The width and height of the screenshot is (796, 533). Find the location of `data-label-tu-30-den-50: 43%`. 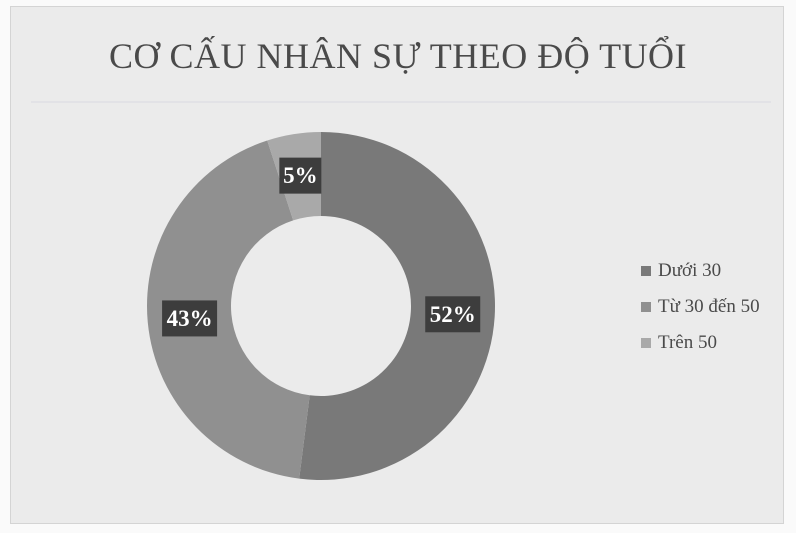

data-label-tu-30-den-50: 43% is located at coordinates (190, 318).